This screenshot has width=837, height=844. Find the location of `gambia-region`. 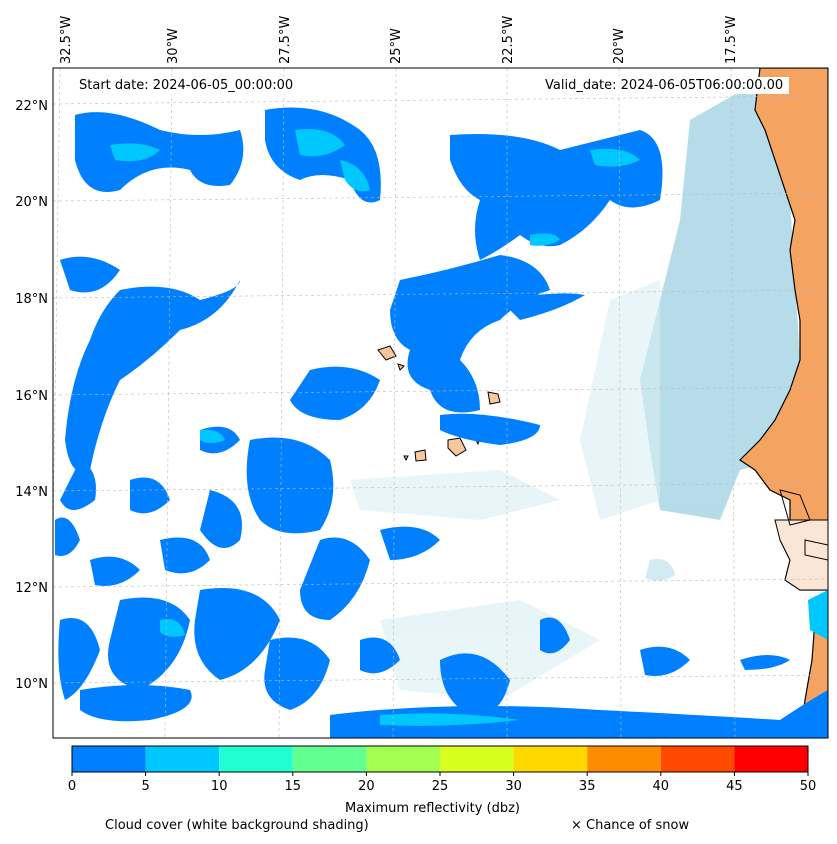

gambia-region is located at coordinates (801, 555).